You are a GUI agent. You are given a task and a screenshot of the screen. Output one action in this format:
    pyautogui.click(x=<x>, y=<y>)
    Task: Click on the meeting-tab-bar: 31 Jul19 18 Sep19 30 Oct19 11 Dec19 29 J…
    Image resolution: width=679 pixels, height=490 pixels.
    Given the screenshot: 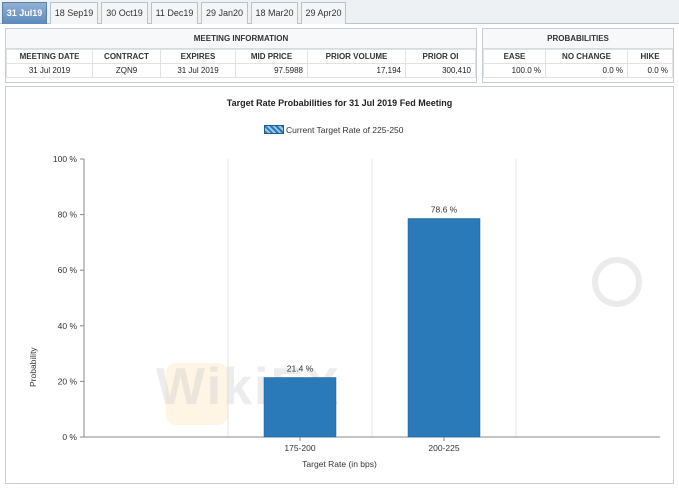 What is the action you would take?
    pyautogui.click(x=339, y=12)
    